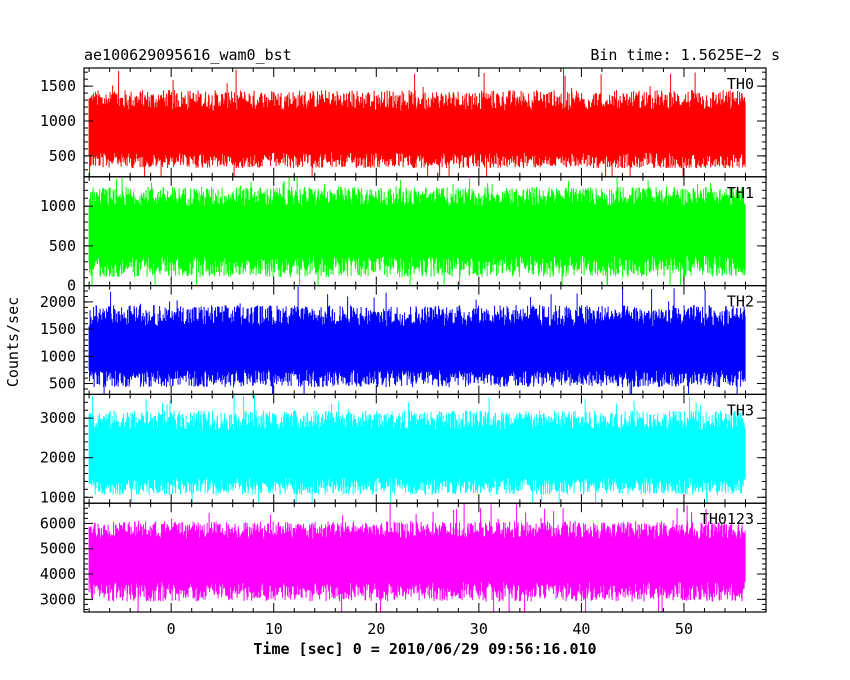 The image size is (850, 680). Describe the element at coordinates (58, 549) in the screenshot. I see `y-tick-label: 5000` at that location.